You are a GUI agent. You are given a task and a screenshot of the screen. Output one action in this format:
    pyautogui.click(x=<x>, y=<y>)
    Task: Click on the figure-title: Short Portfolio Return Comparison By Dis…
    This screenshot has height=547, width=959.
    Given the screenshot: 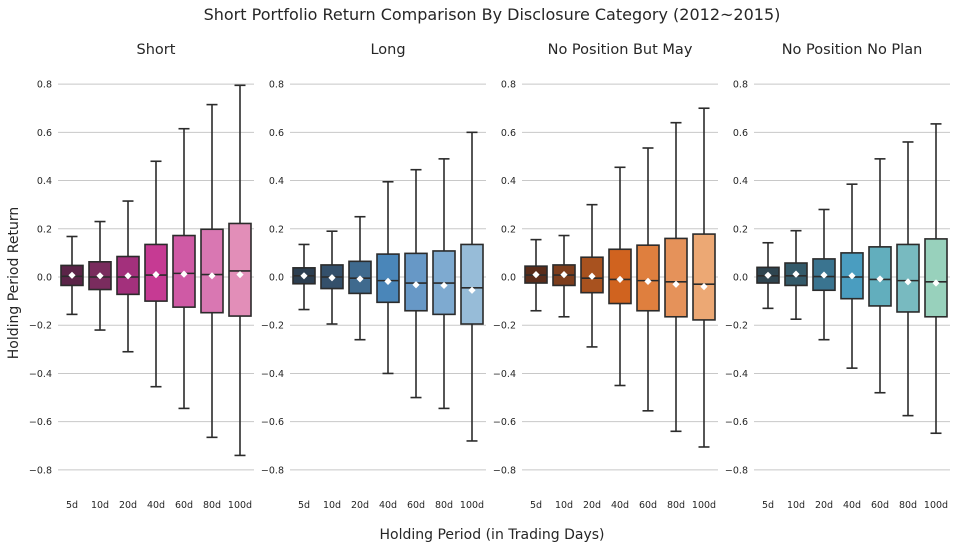 What is the action you would take?
    pyautogui.click(x=492, y=14)
    